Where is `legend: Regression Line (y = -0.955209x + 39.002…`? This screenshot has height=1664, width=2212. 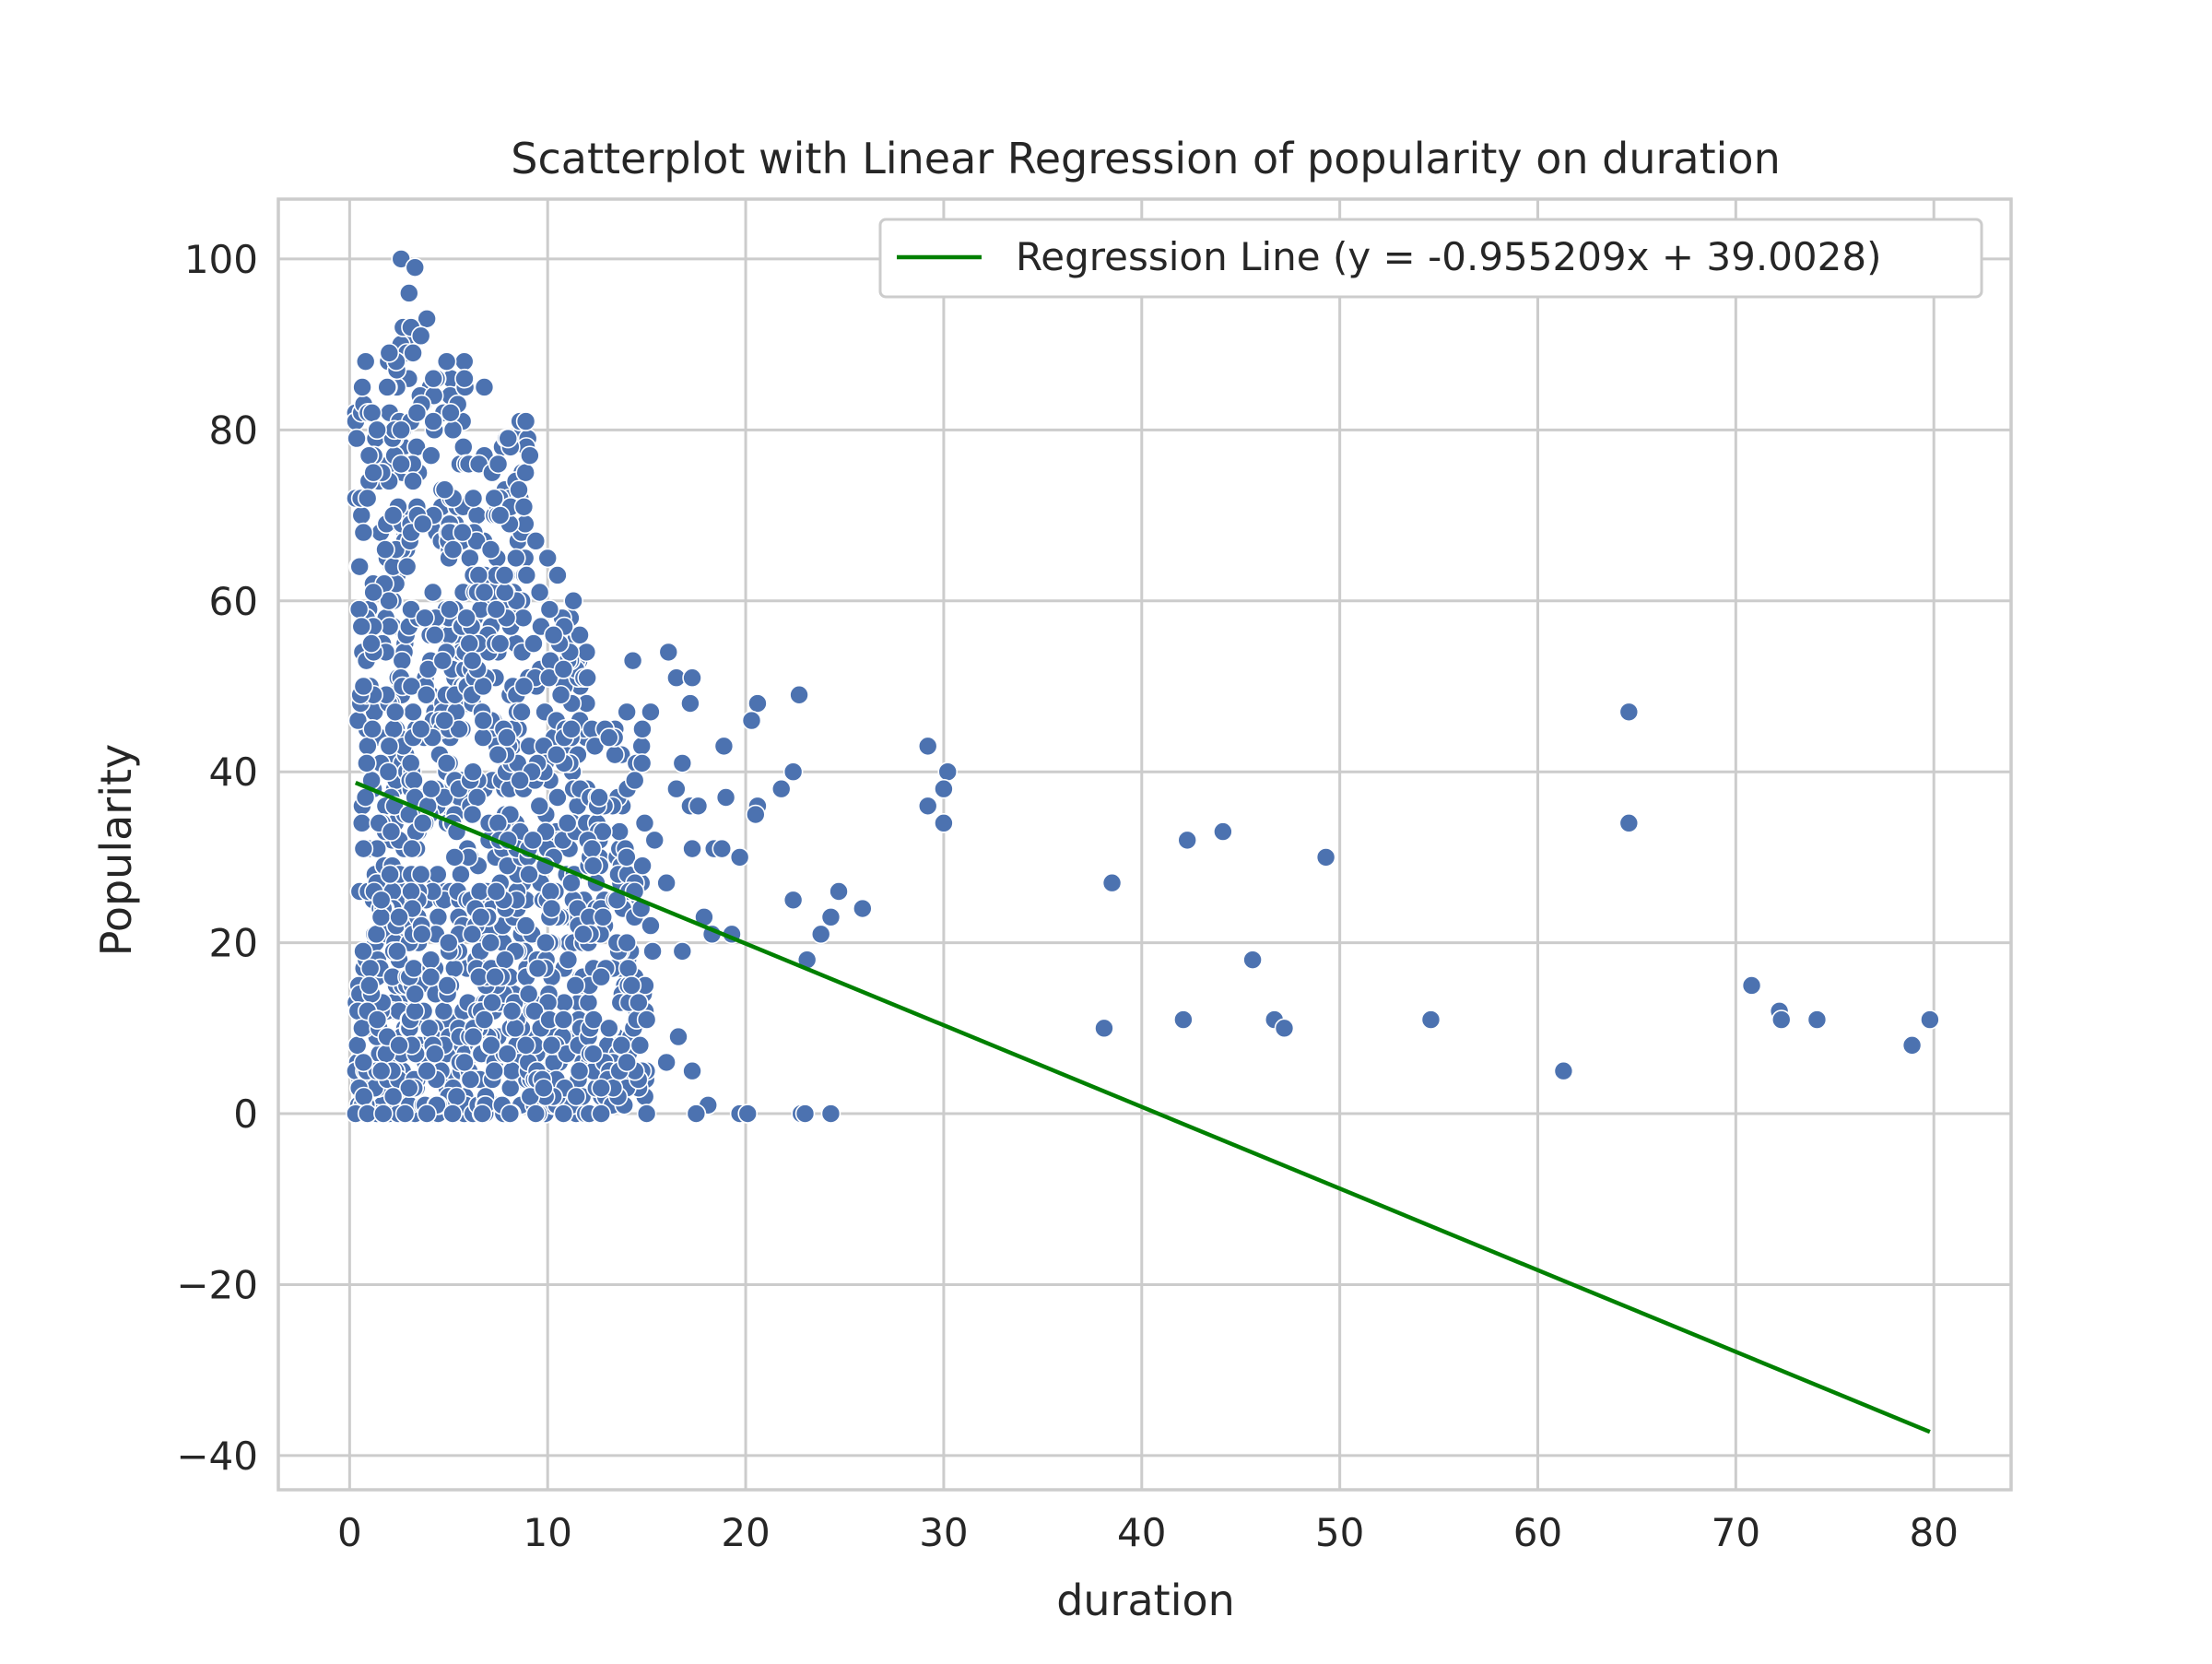
legend: Regression Line (y = -0.955209x + 39.002… is located at coordinates (1430, 258).